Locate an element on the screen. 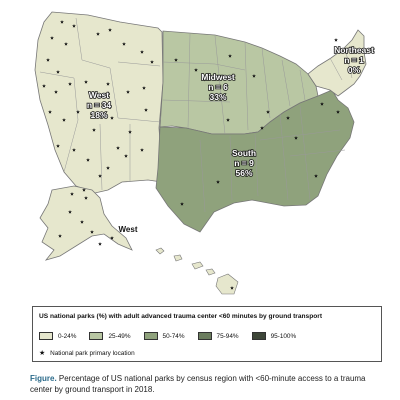 This screenshot has width=400, height=400. legend-item-label: 50-74% is located at coordinates (173, 336).